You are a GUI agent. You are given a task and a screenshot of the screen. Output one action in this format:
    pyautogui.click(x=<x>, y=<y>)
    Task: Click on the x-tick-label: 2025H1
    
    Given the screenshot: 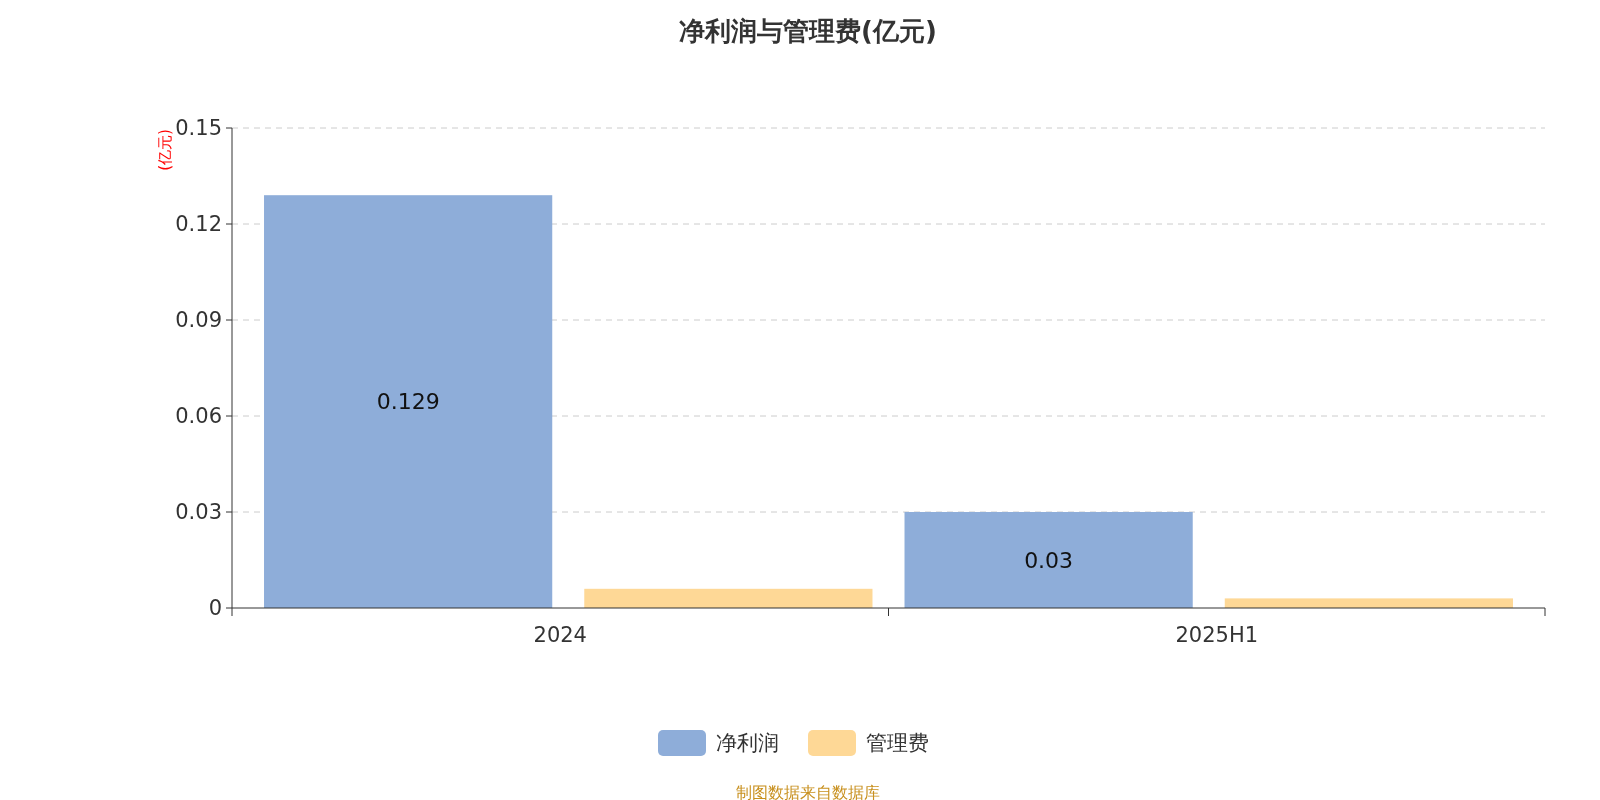 What is the action you would take?
    pyautogui.click(x=1217, y=635)
    